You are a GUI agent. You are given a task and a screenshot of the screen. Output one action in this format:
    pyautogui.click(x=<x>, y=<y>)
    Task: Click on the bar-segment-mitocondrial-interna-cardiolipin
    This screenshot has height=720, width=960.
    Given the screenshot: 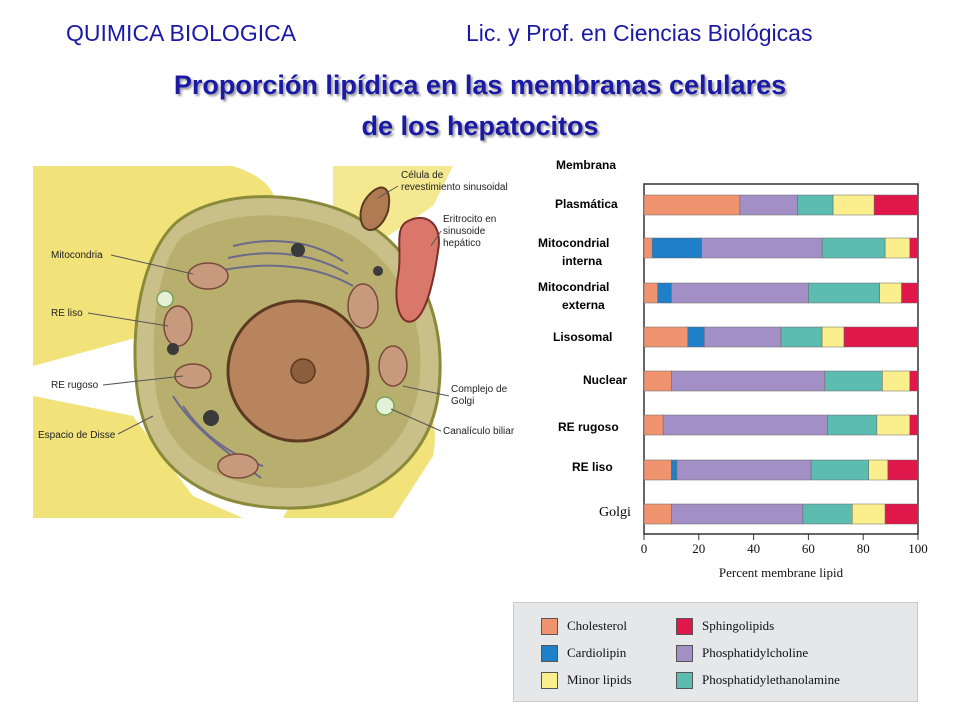 What is the action you would take?
    pyautogui.click(x=676, y=248)
    